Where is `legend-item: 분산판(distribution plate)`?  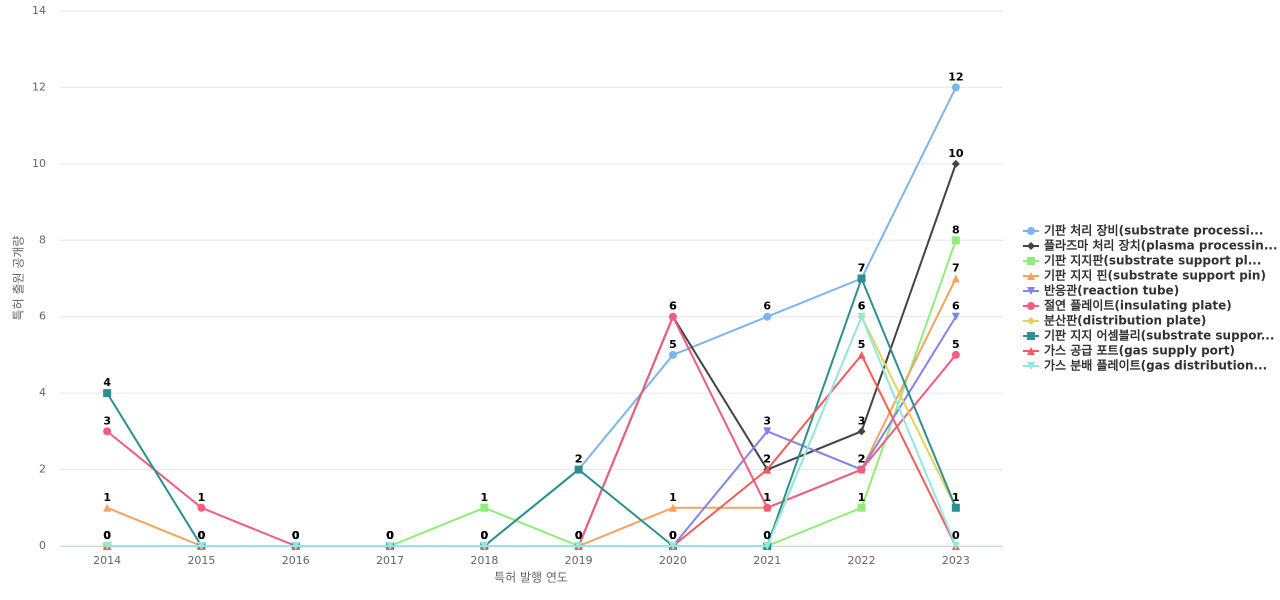 legend-item: 분산판(distribution plate) is located at coordinates (1114, 320).